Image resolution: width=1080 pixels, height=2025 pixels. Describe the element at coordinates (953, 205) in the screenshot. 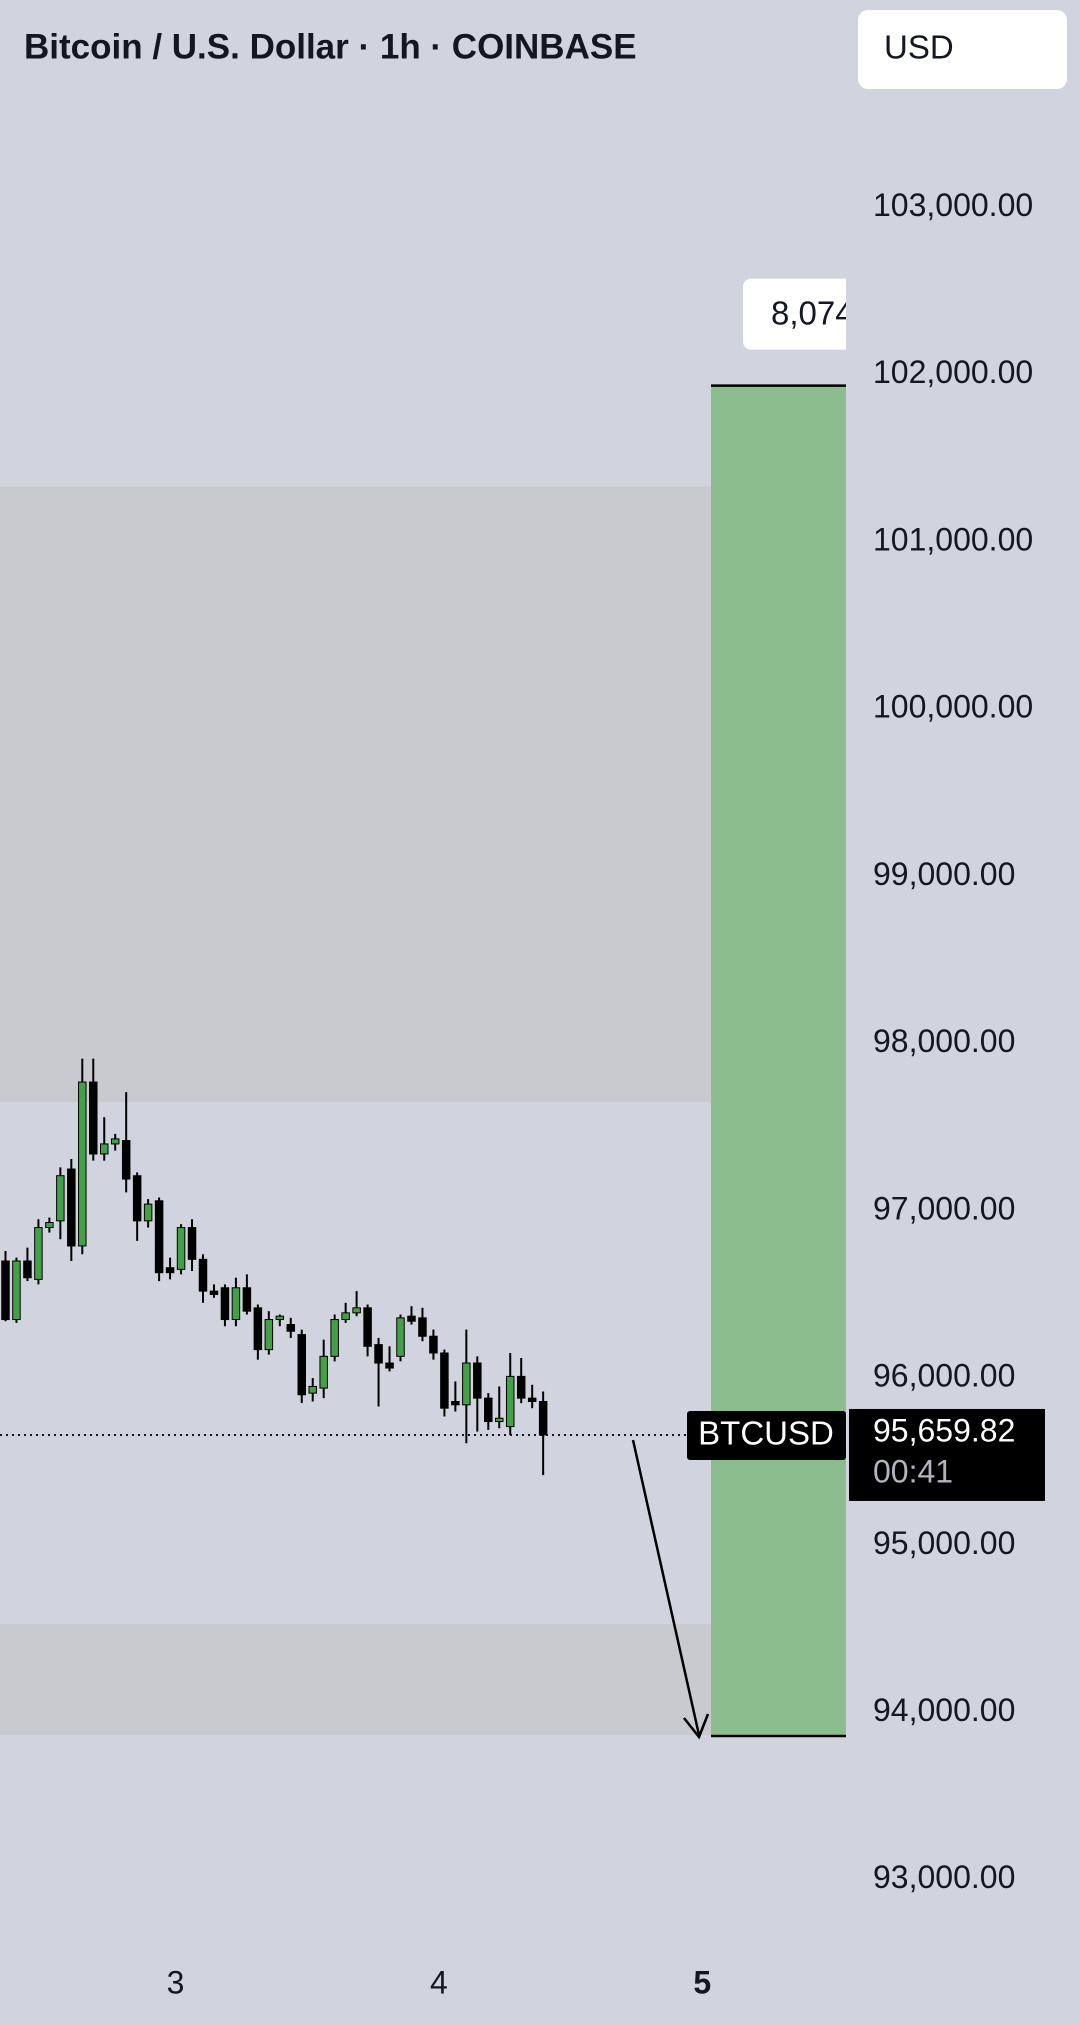

I see `y-tick-label: 103,000.00` at that location.